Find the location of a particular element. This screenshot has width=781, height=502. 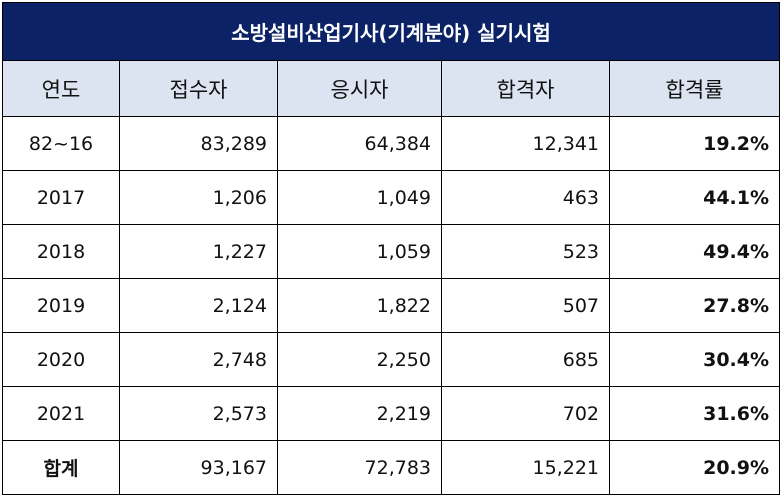

table-row: 2019 2,124 1,822 507 27.8% is located at coordinates (391, 305).